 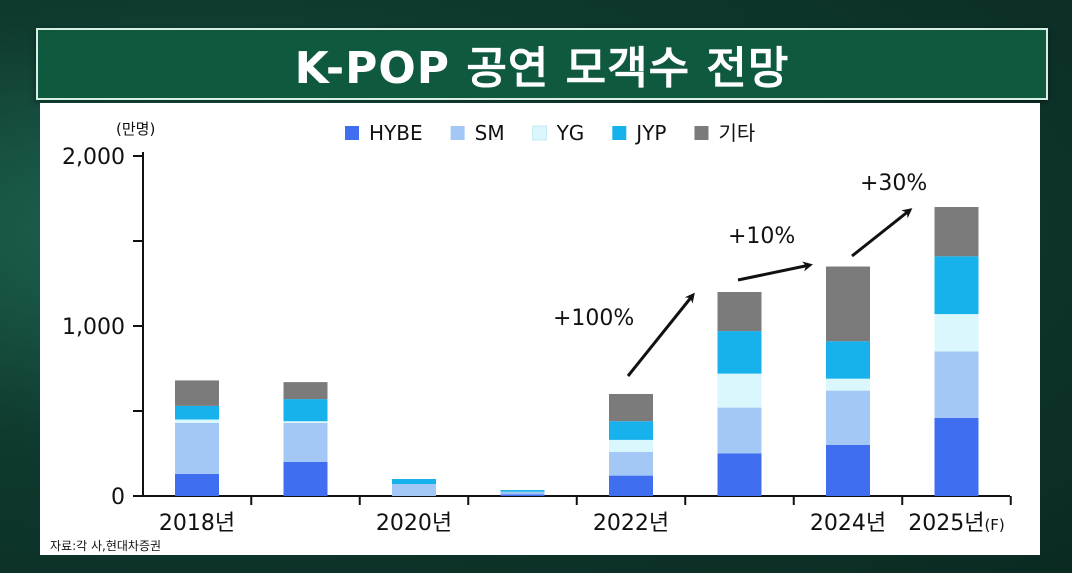 I want to click on growth-label: +30%, so click(x=893, y=183).